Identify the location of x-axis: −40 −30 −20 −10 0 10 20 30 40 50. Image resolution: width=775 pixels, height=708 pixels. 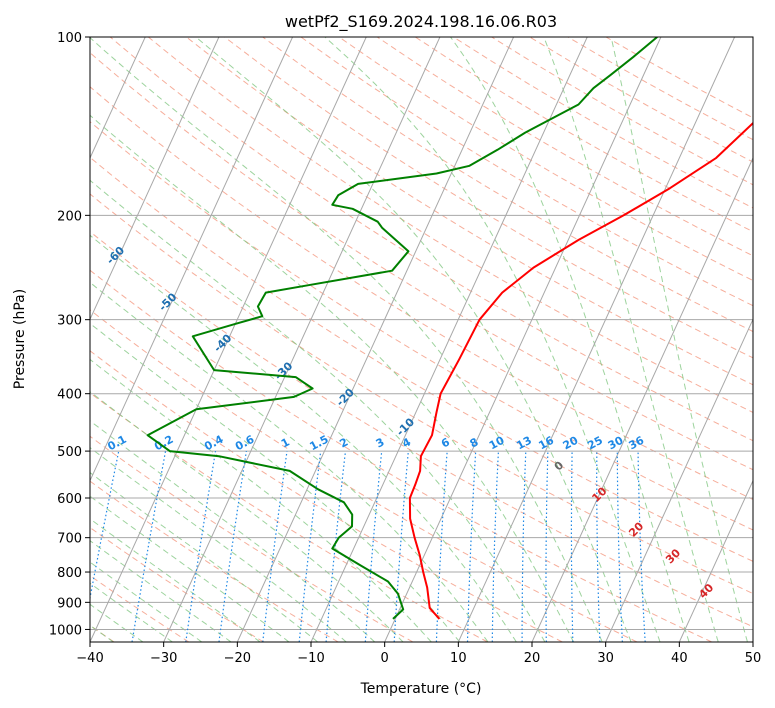
(418, 654).